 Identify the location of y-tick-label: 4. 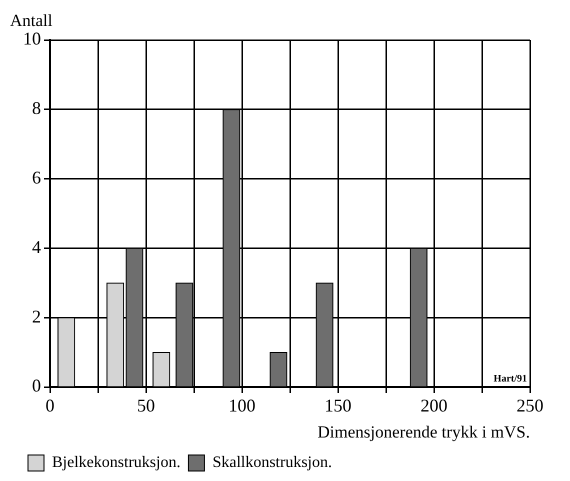
(36, 246).